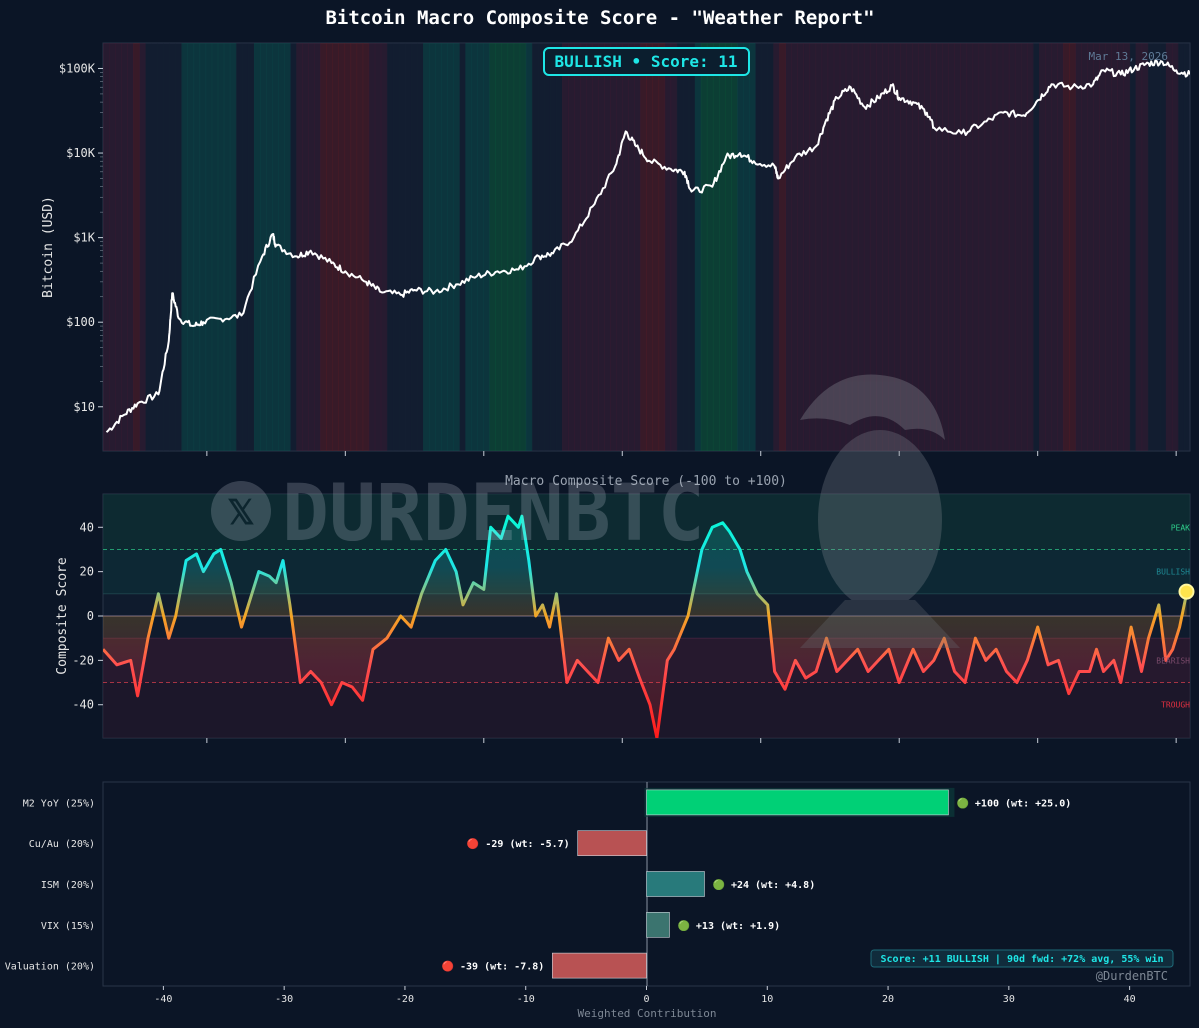 This screenshot has width=1199, height=1028. Describe the element at coordinates (526, 999) in the screenshot. I see `contribution-x-tick-label: -10` at that location.